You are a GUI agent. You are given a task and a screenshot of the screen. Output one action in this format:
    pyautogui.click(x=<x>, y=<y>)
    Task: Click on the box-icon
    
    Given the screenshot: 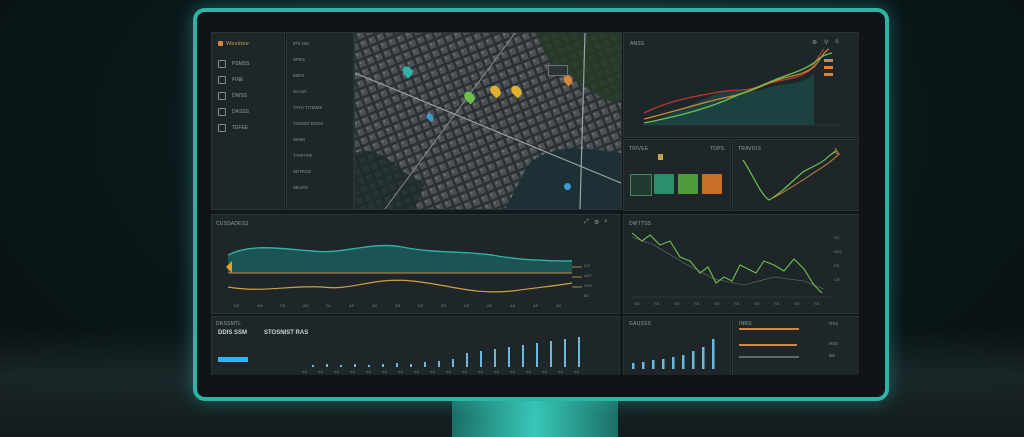 What is the action you would take?
    pyautogui.click(x=222, y=96)
    